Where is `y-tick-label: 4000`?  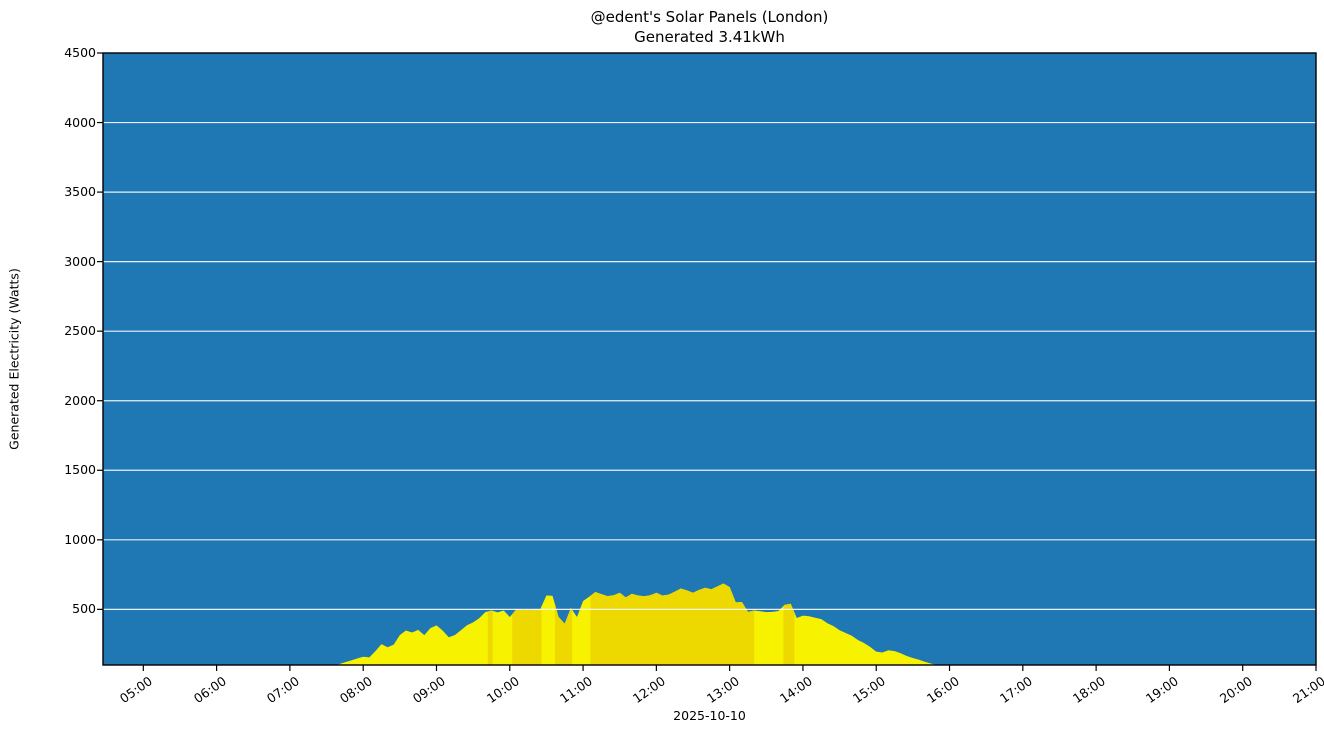
y-tick-label: 4000 is located at coordinates (80, 122).